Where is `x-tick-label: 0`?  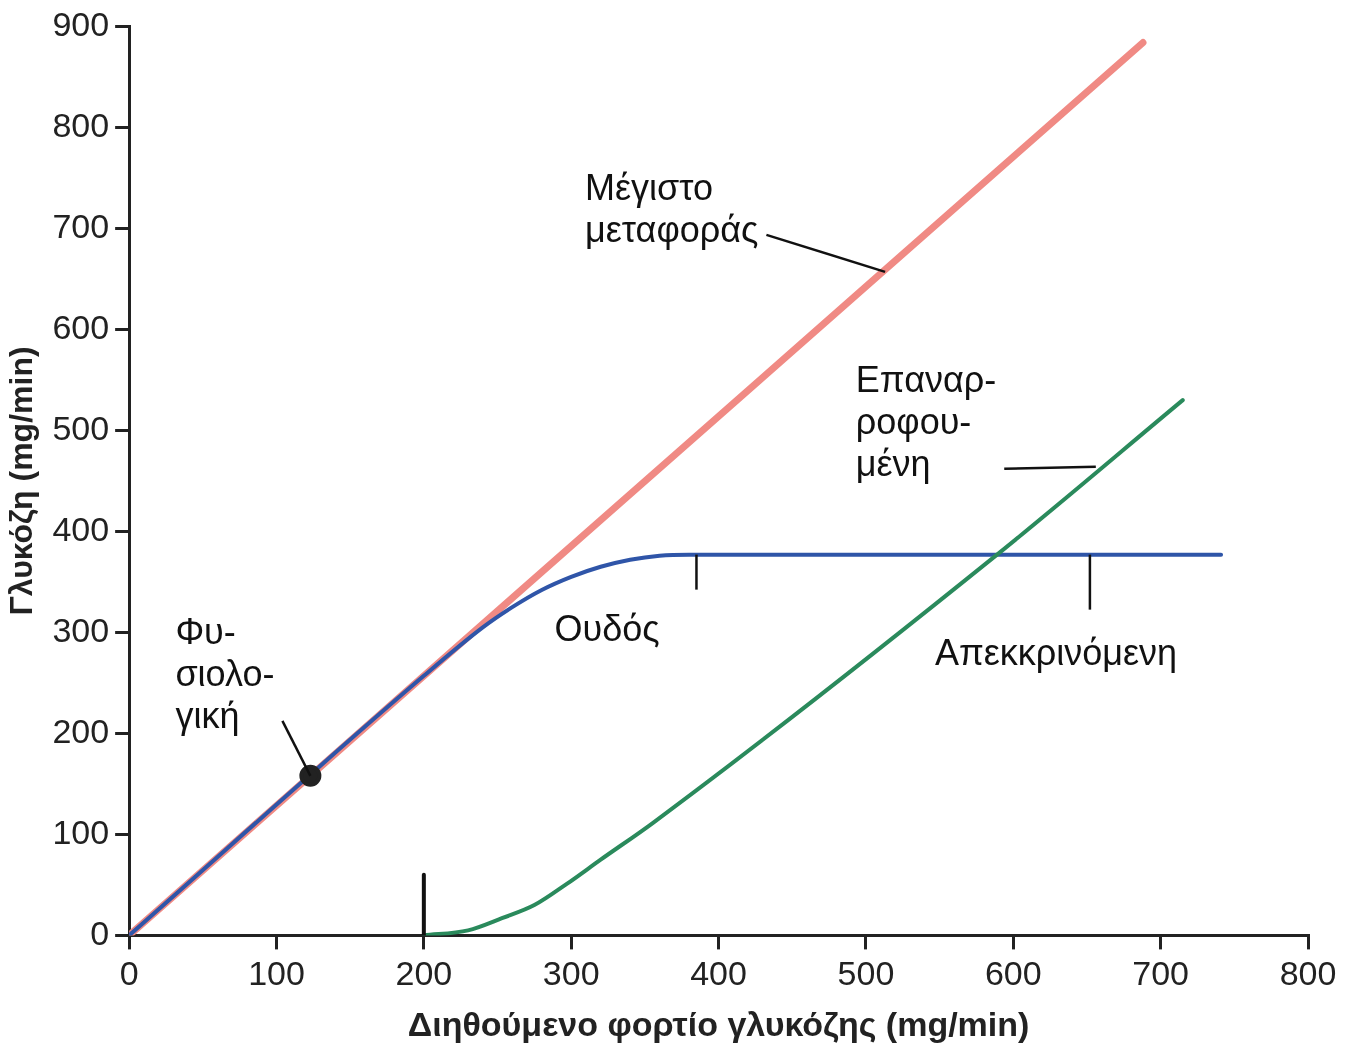
x-tick-label: 0 is located at coordinates (129, 973).